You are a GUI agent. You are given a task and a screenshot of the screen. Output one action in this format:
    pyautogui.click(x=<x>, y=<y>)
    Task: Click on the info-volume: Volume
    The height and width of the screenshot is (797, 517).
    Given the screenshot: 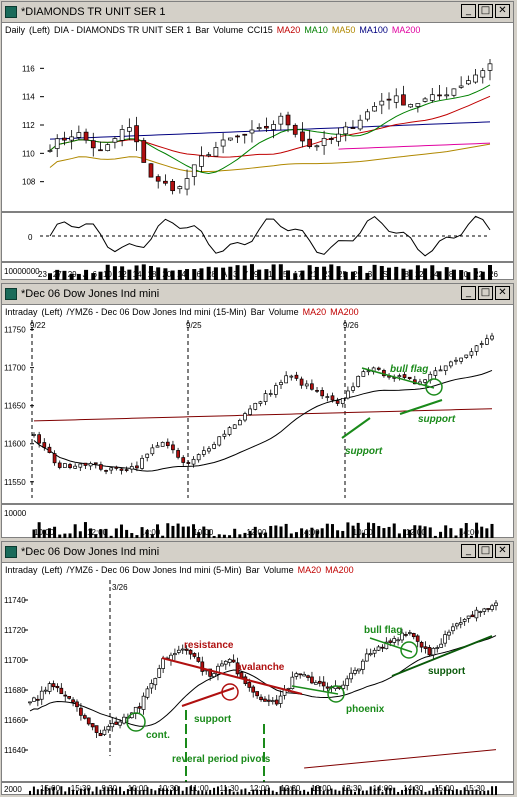 What is the action you would take?
    pyautogui.click(x=228, y=29)
    